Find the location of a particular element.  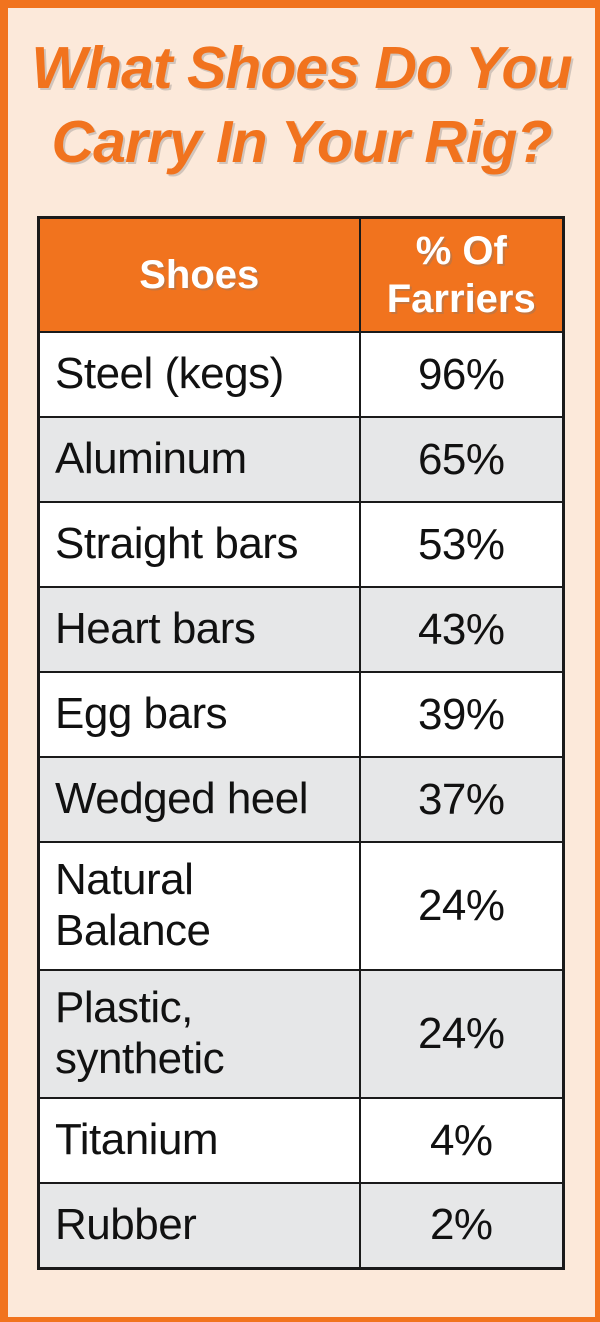

shoe-name-cell: Plastic, synthetic is located at coordinates (199, 1034).